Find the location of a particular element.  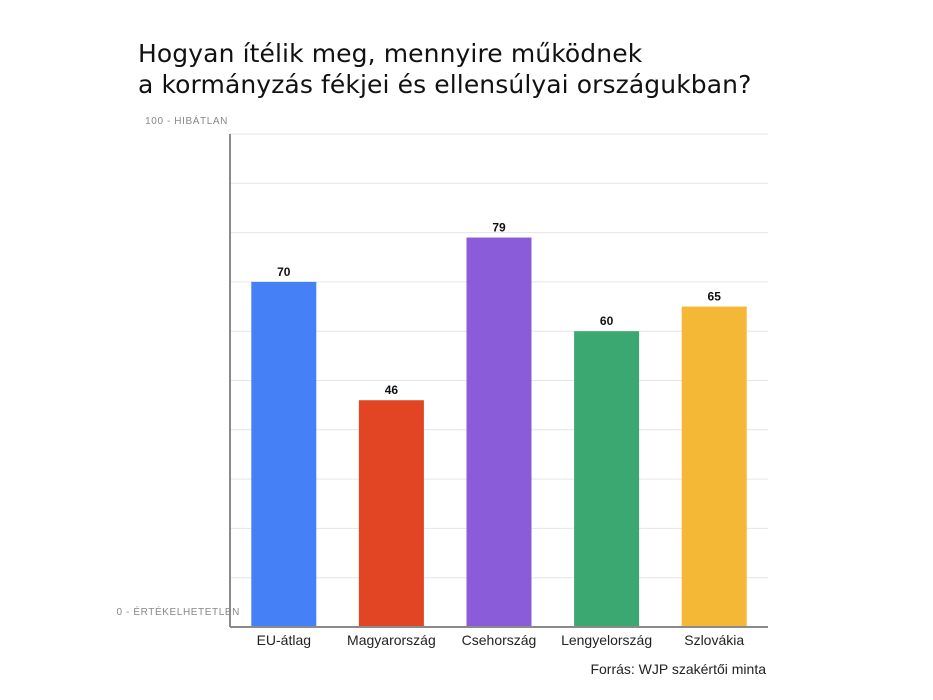

source-note: Forrás: WJP szakértői minta is located at coordinates (678, 669).